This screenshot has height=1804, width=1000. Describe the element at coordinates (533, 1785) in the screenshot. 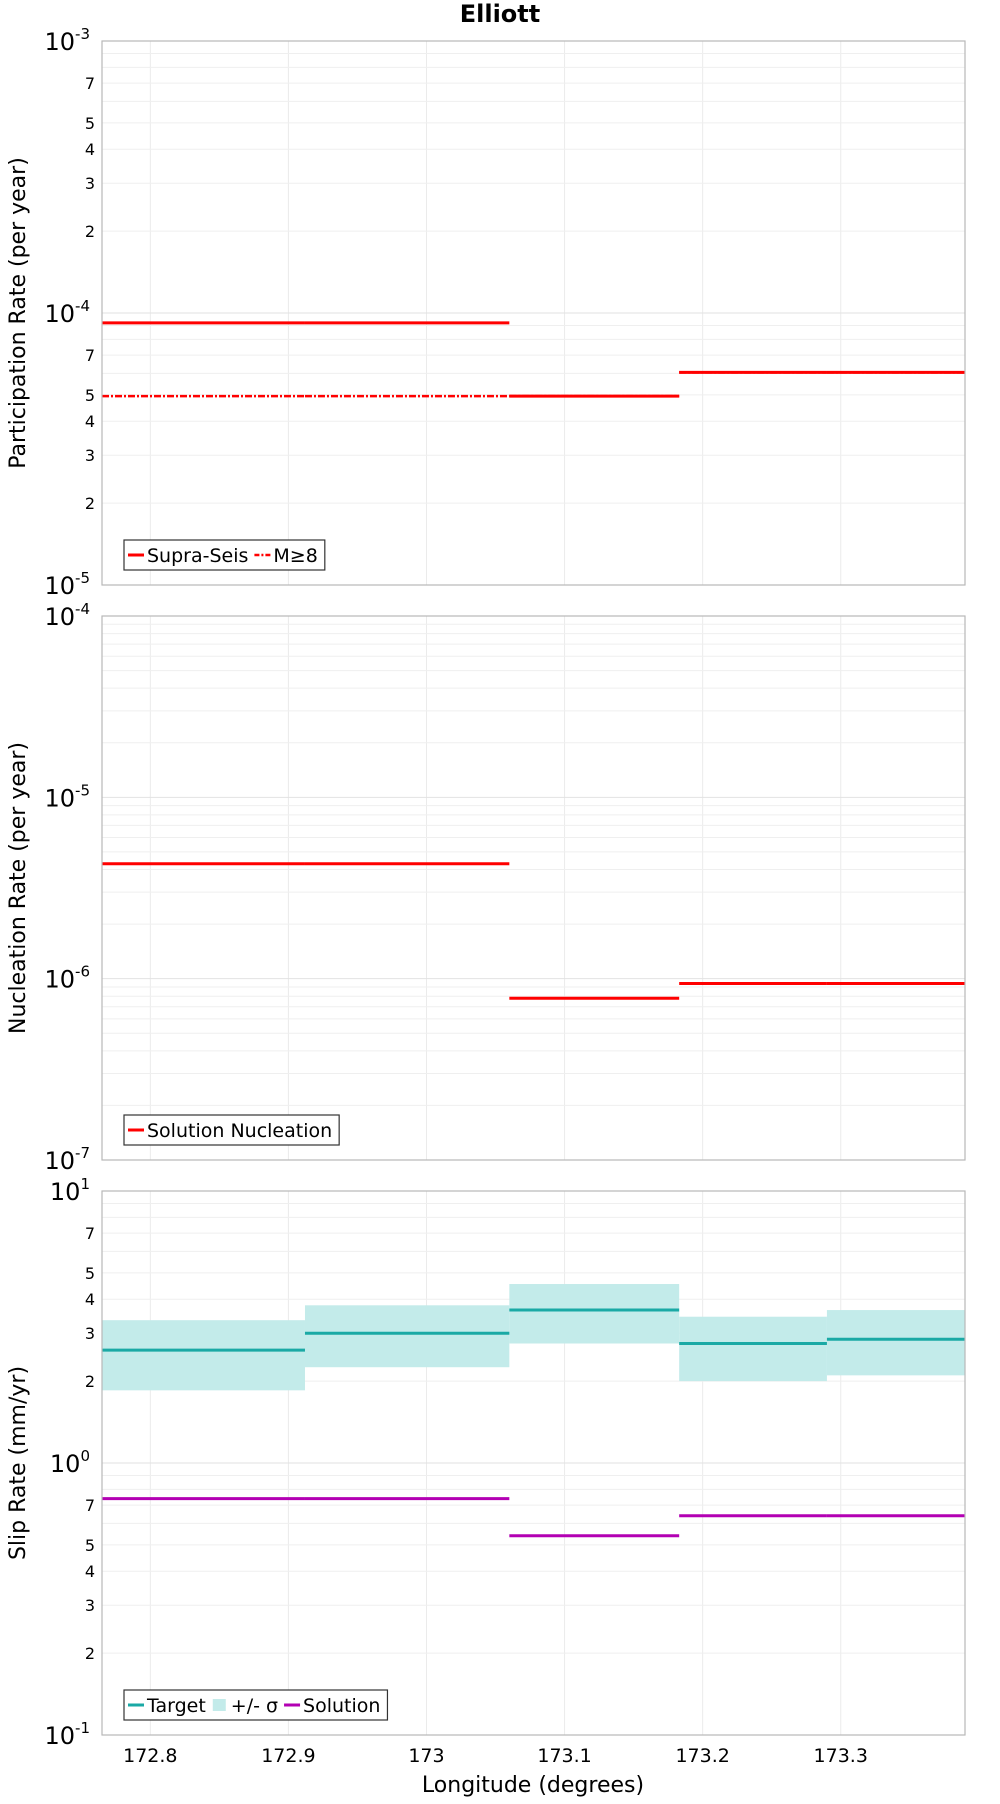

I see `x-axis-label: Longitude (degrees)` at that location.